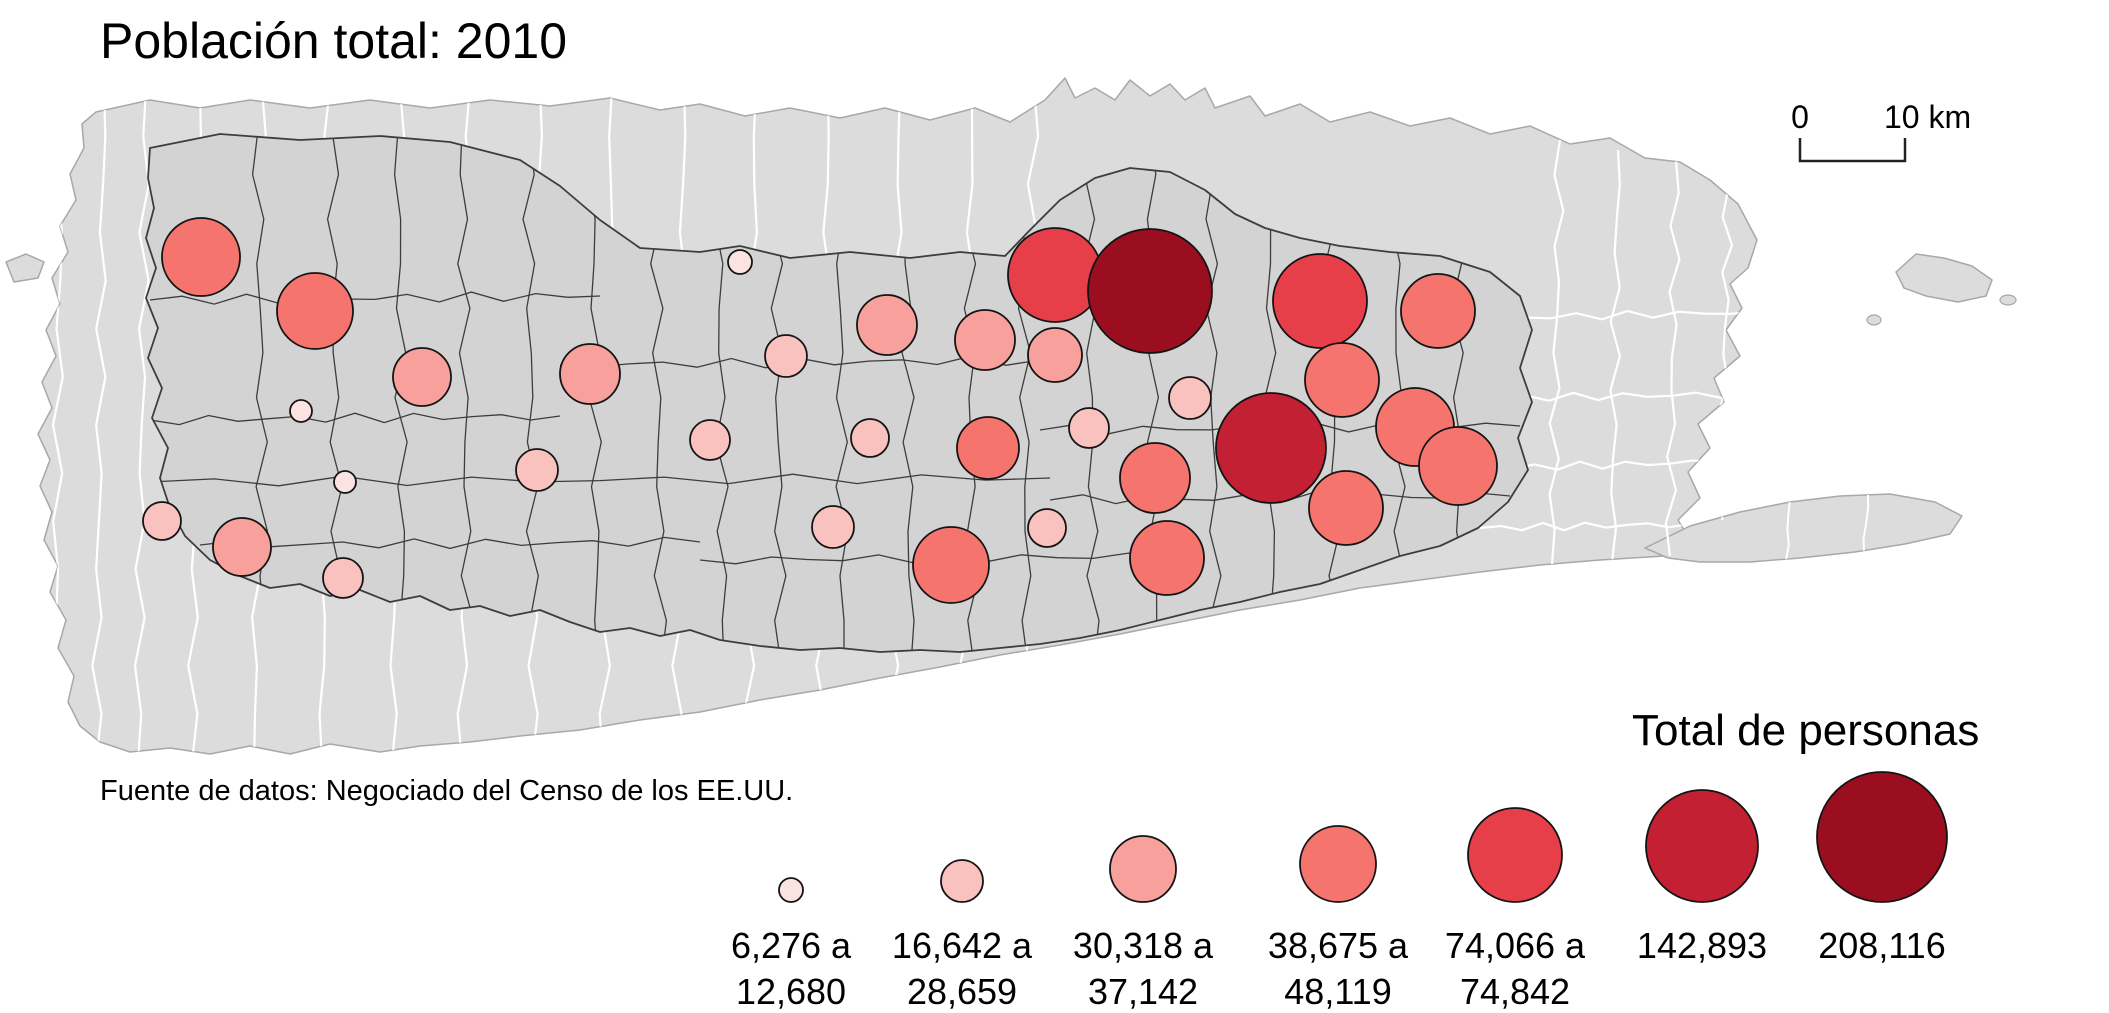 The height and width of the screenshot is (1013, 2109). What do you see at coordinates (1515, 909) in the screenshot?
I see `legend-item: 74,066 a 74,842` at bounding box center [1515, 909].